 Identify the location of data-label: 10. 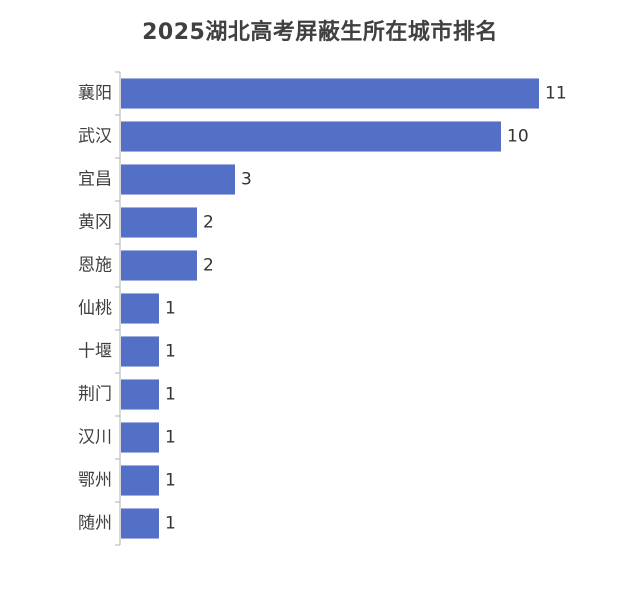
(518, 137).